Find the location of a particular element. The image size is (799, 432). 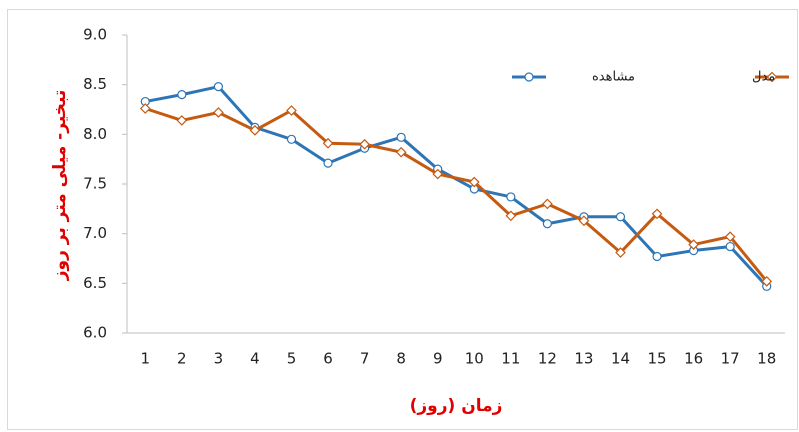

y-tick-label: 7.0 is located at coordinates (95, 233).